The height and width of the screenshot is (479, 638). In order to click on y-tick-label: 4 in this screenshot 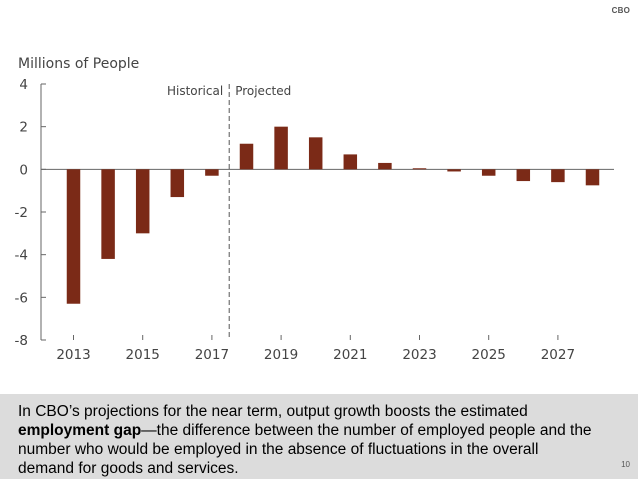, I will do `click(23, 85)`.